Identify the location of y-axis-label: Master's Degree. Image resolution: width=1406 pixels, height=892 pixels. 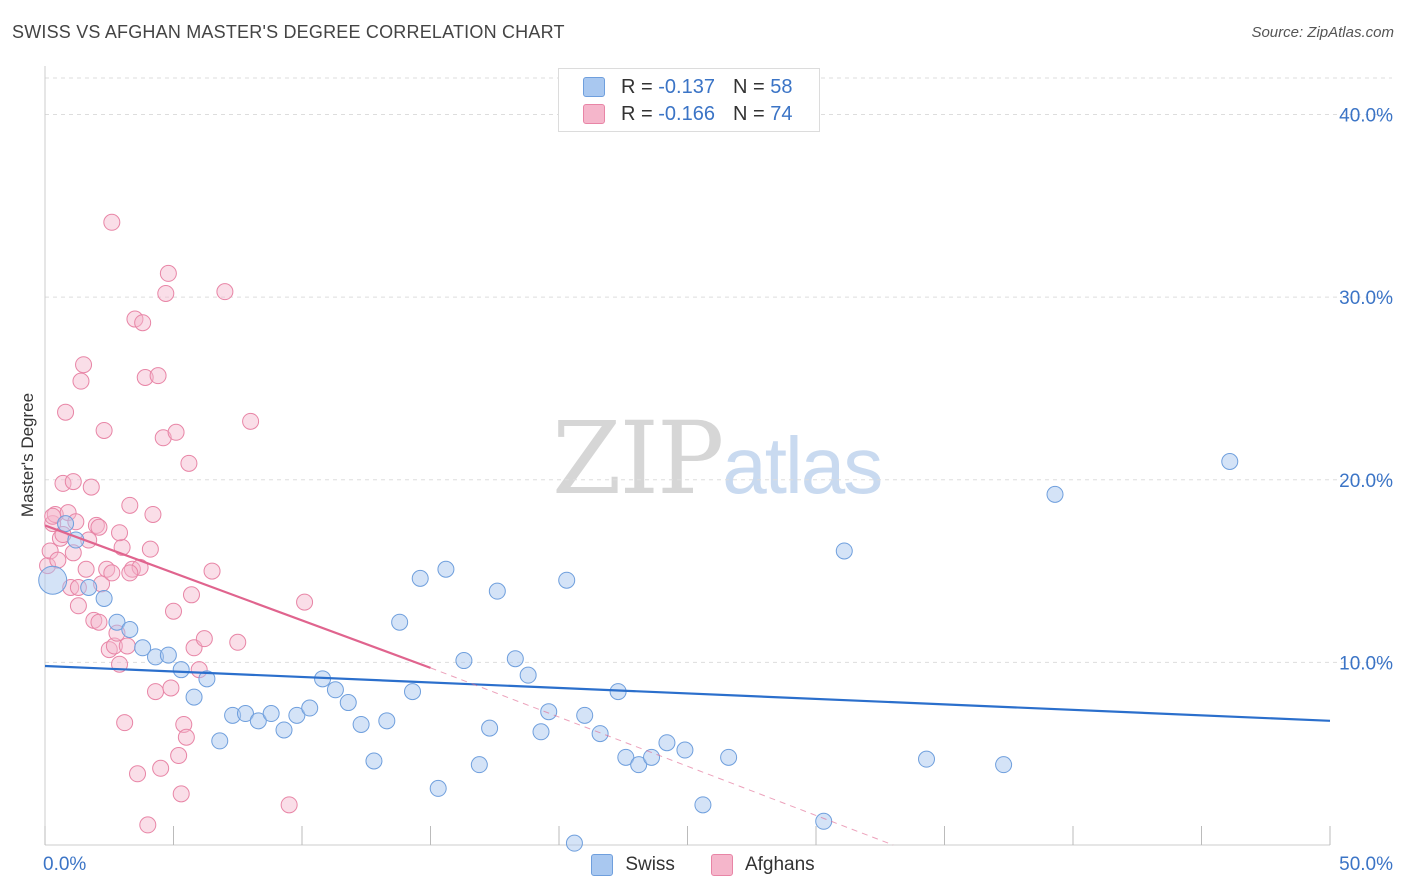
(27, 455).